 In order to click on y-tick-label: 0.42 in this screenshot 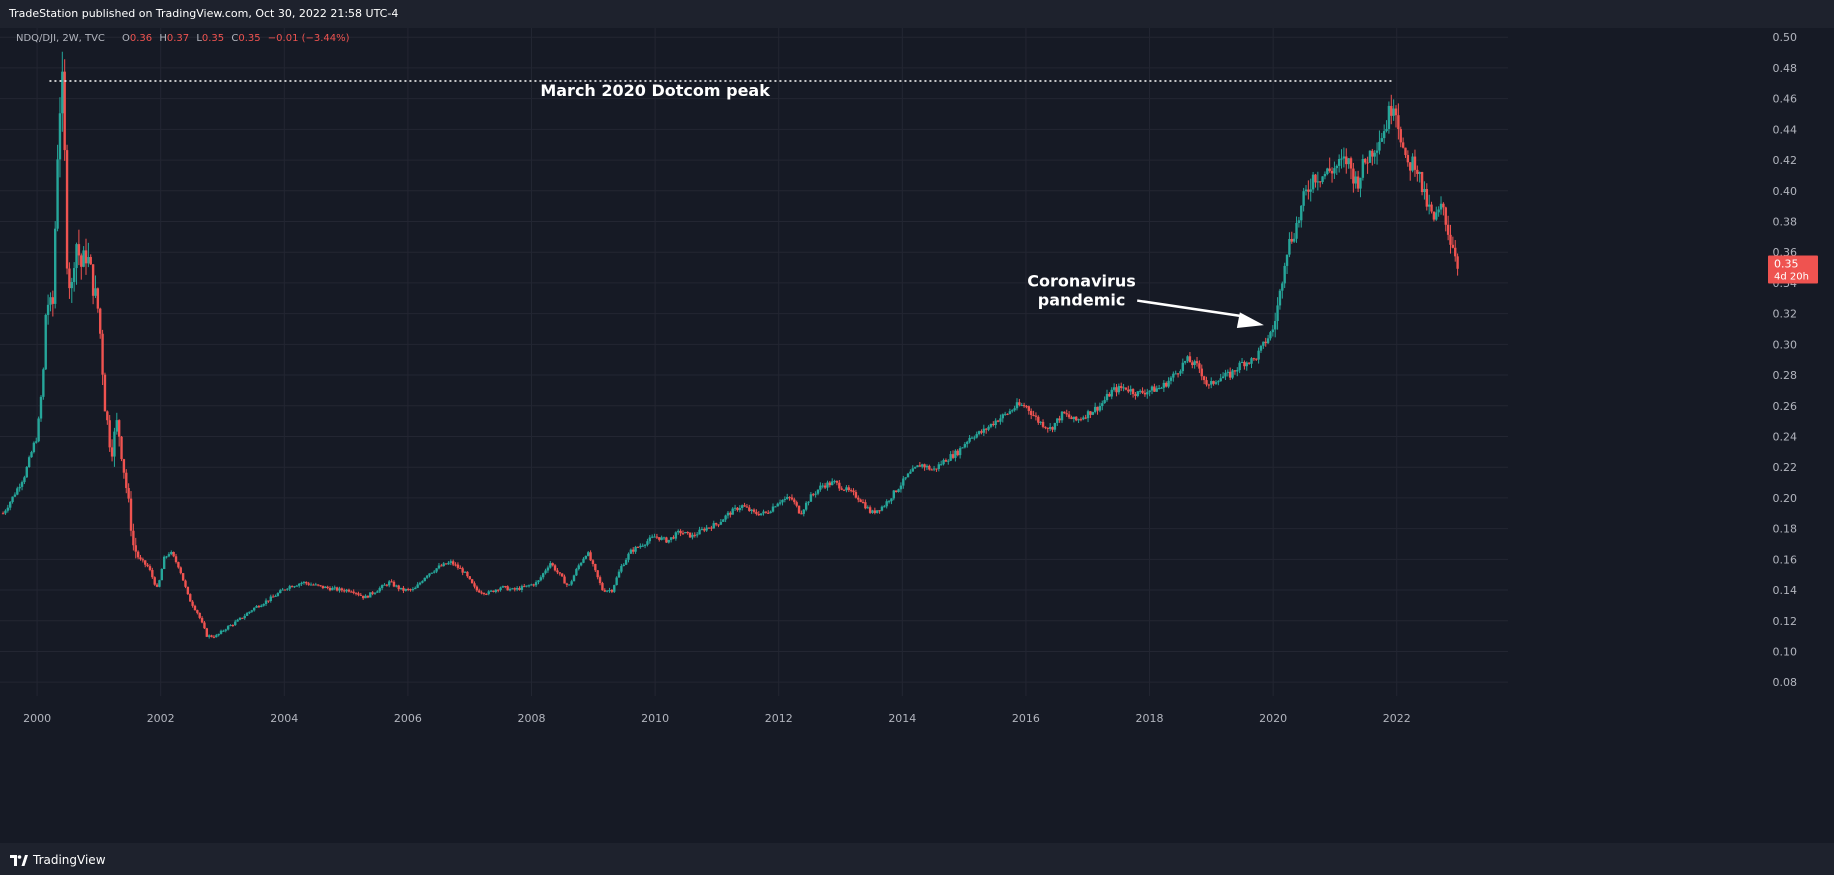, I will do `click(1785, 160)`.